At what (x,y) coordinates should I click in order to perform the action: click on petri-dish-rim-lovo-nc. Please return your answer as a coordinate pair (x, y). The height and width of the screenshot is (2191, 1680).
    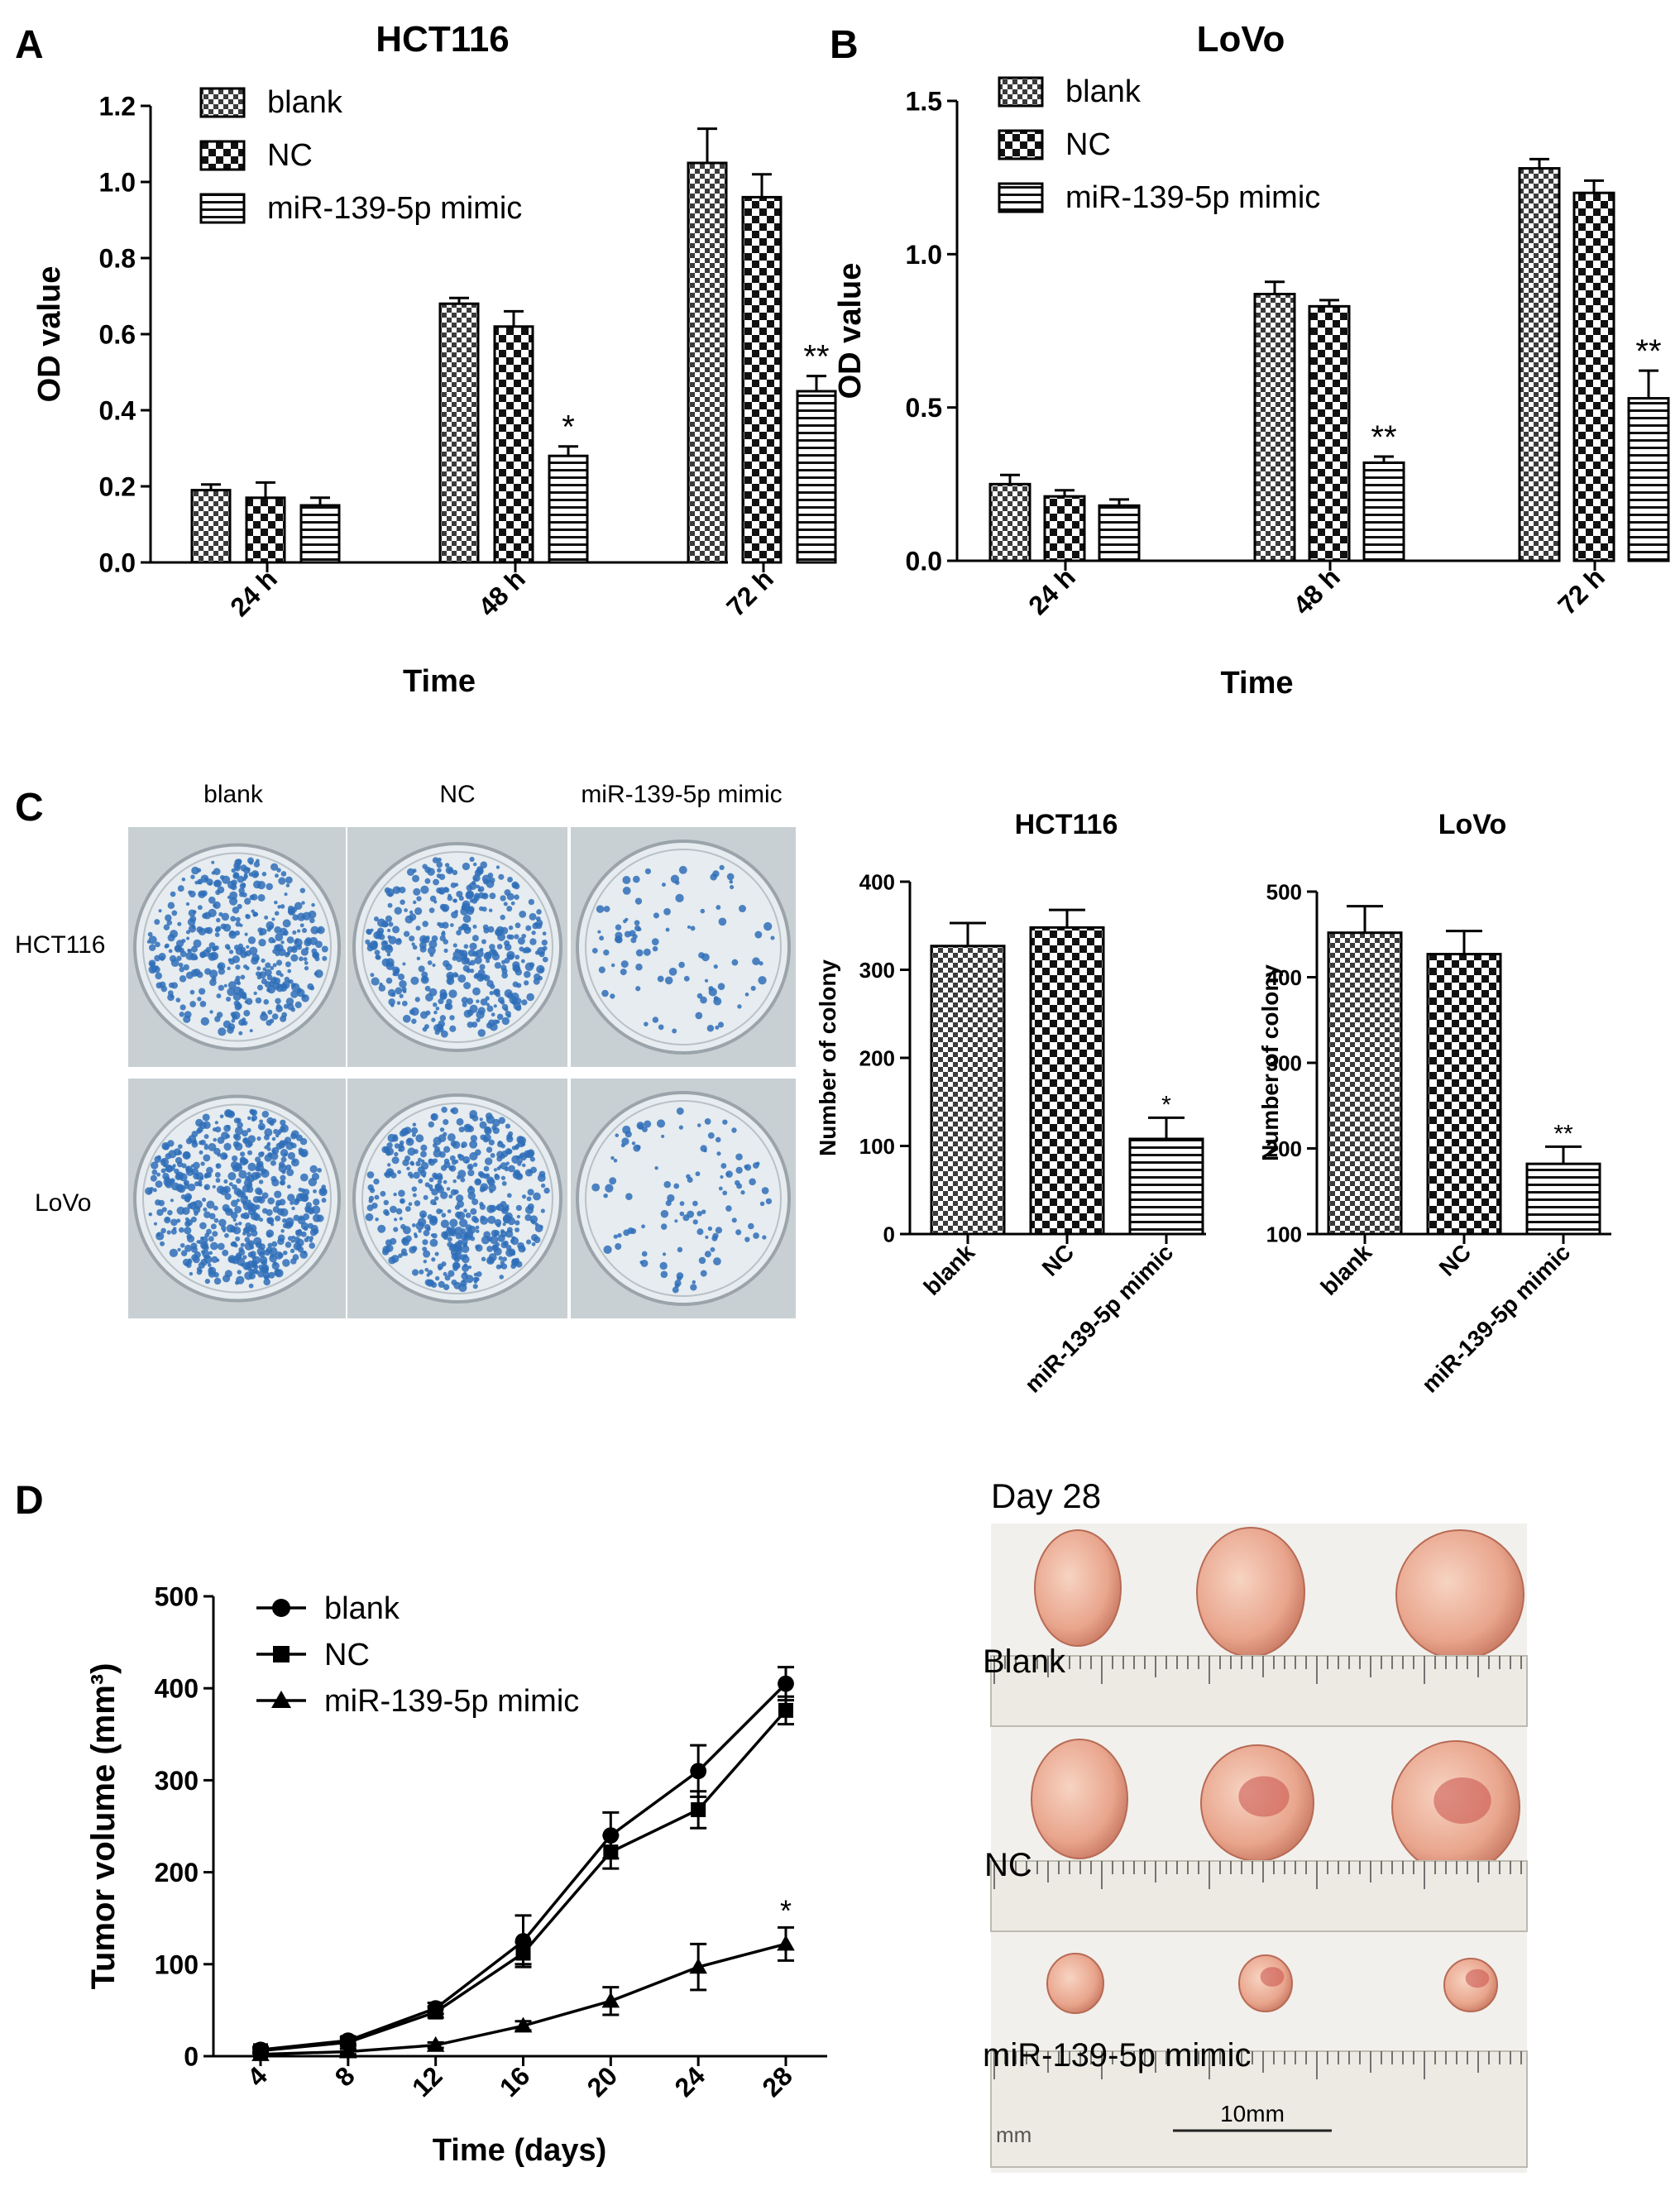
    Looking at the image, I should click on (457, 1198).